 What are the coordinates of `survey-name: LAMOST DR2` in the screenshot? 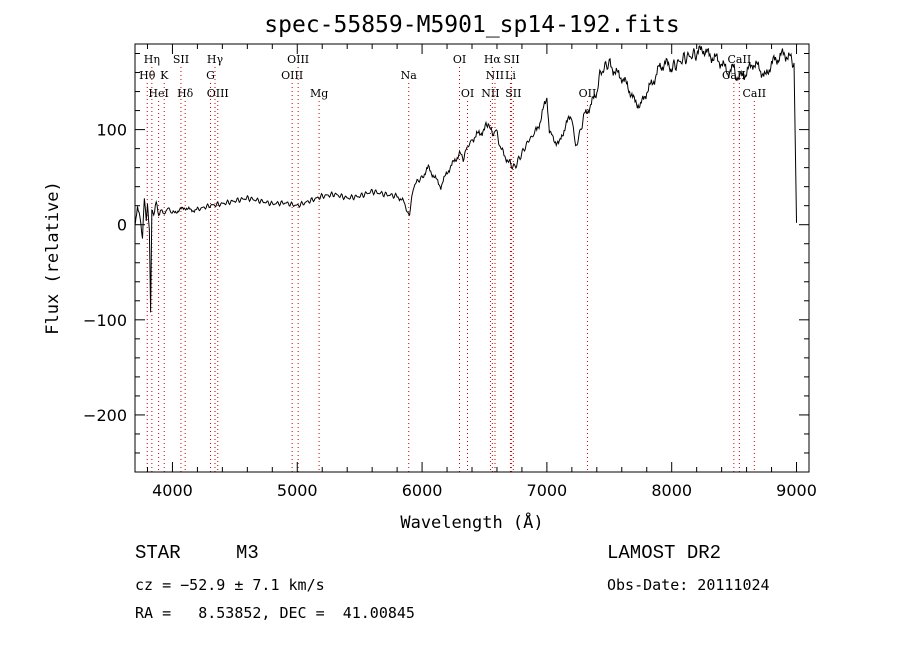 It's located at (664, 553).